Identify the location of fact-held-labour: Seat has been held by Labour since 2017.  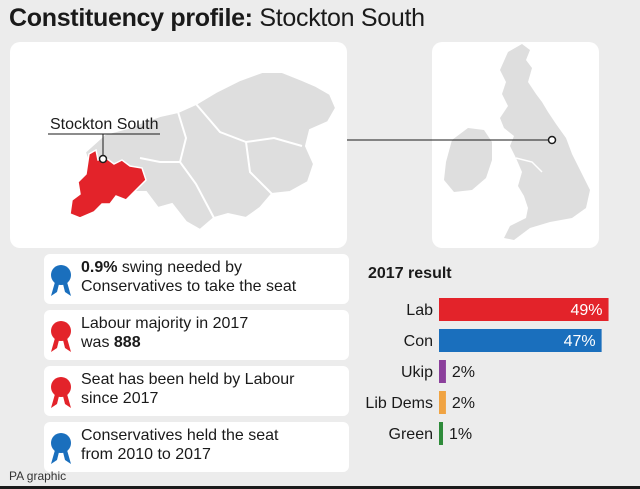
(196, 391).